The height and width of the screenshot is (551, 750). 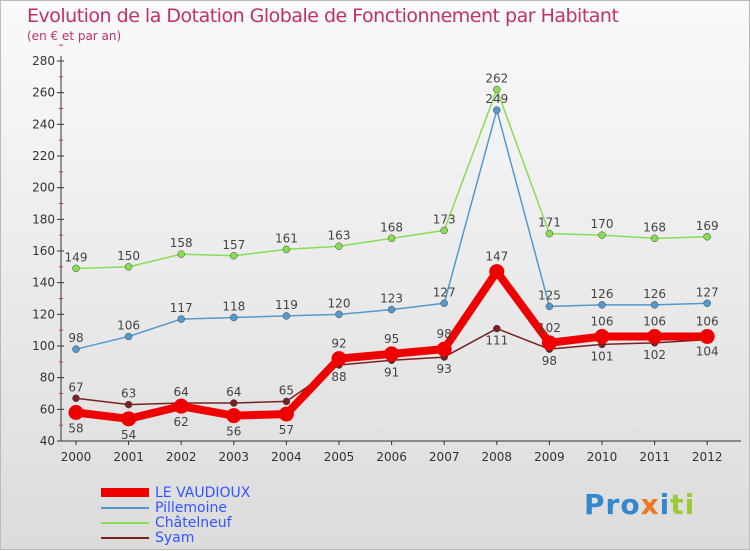 What do you see at coordinates (125, 492) in the screenshot?
I see `legend-swatch` at bounding box center [125, 492].